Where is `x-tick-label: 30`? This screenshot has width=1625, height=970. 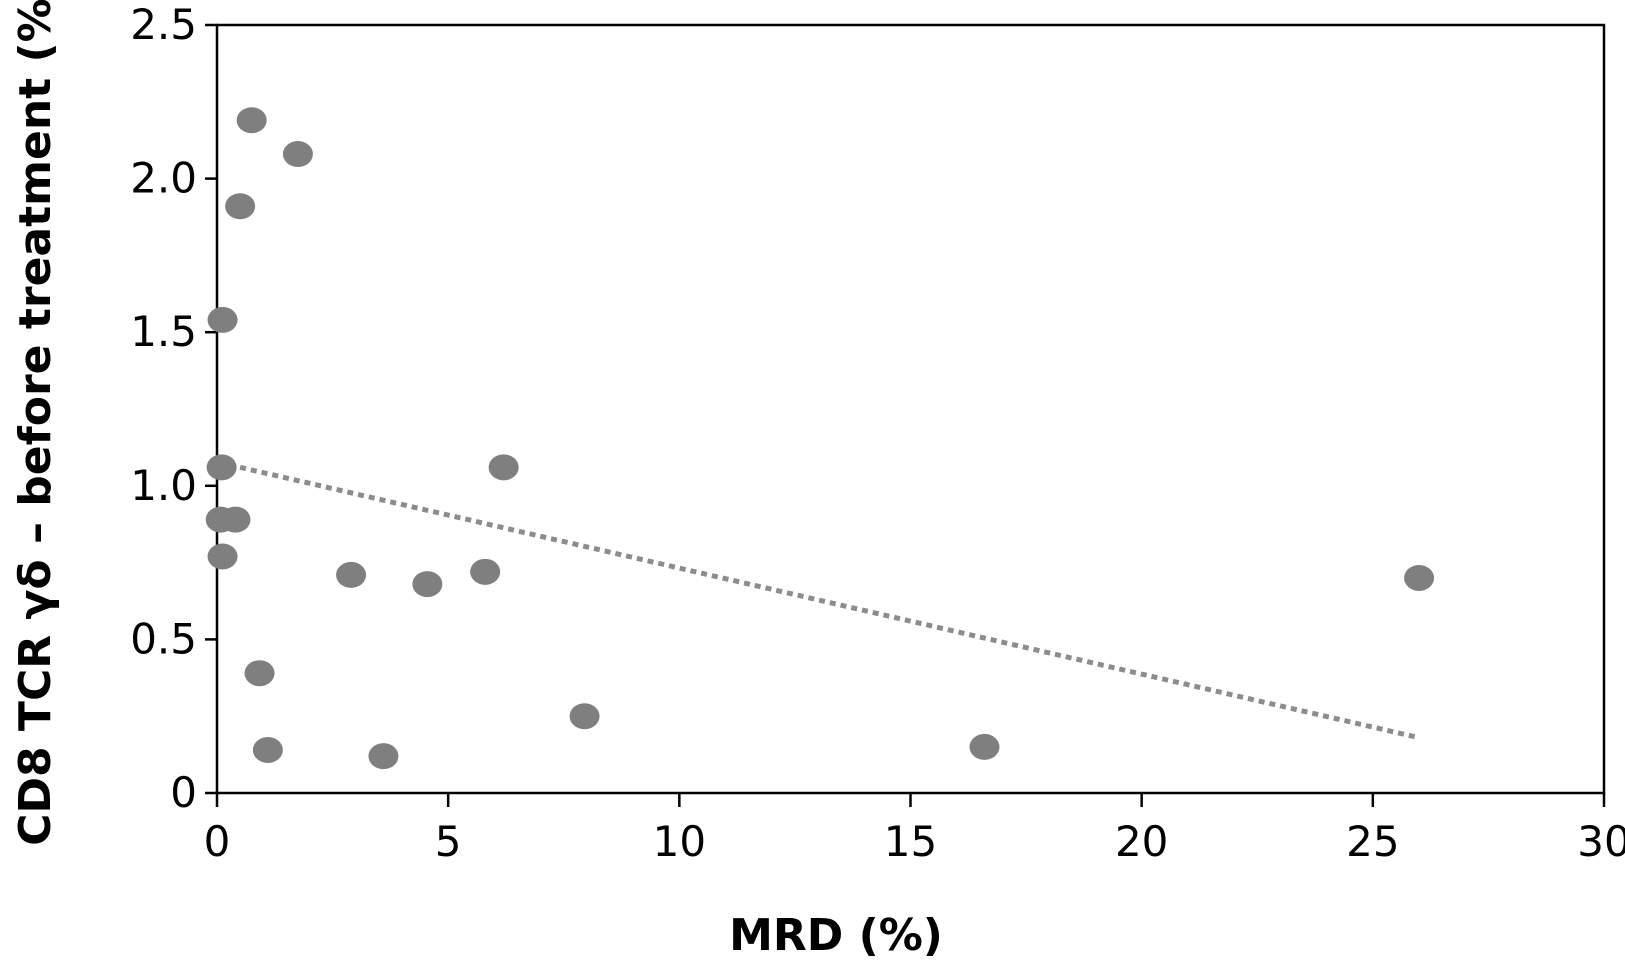
x-tick-label: 30 is located at coordinates (1601, 841).